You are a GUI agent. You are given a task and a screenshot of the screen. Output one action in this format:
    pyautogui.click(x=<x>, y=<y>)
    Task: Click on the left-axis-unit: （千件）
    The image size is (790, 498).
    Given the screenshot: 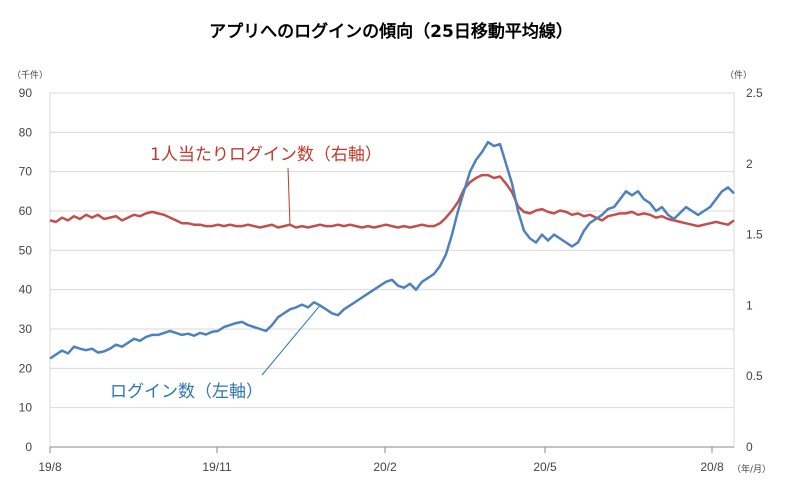 What is the action you would take?
    pyautogui.click(x=30, y=75)
    